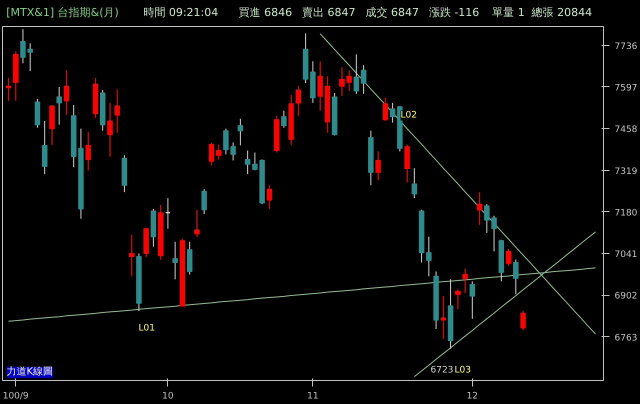  I want to click on text: 單量 1, so click(508, 13).